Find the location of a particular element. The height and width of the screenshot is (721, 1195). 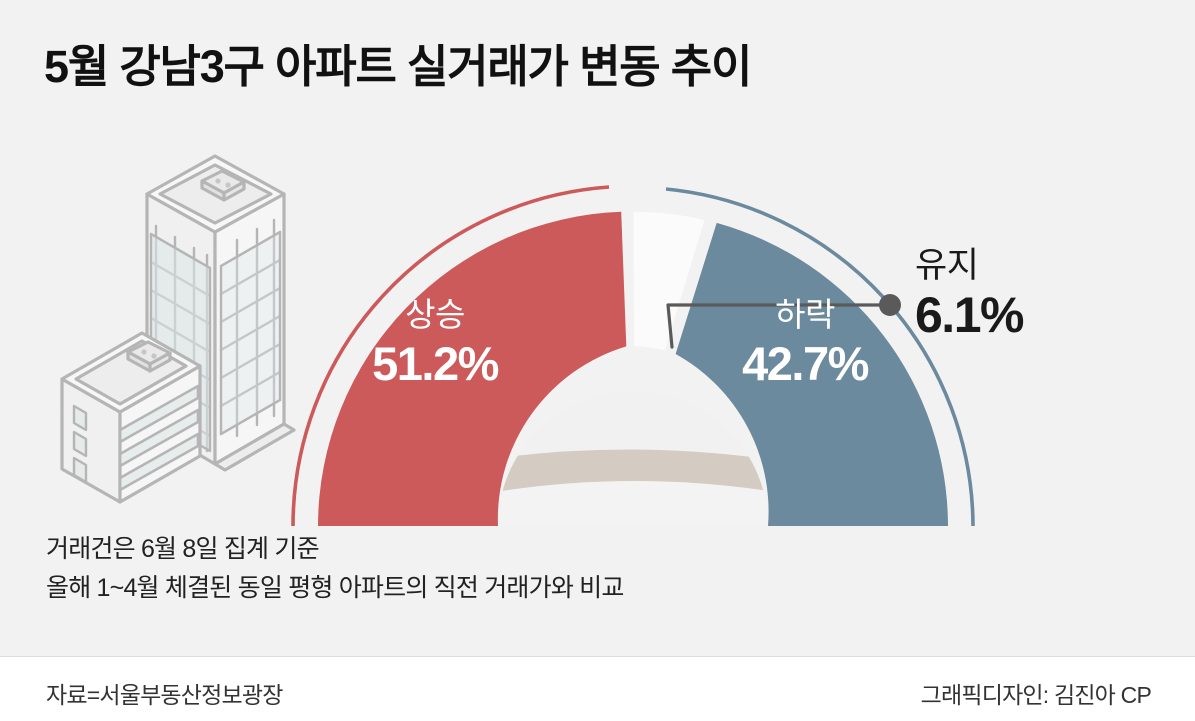

credit-label: 그래픽디자인: 김진아 CP is located at coordinates (1036, 695).